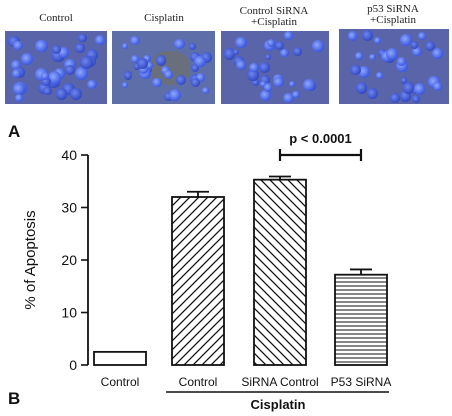  Describe the element at coordinates (163, 67) in the screenshot. I see `micrograph-image-cisplatin` at that location.